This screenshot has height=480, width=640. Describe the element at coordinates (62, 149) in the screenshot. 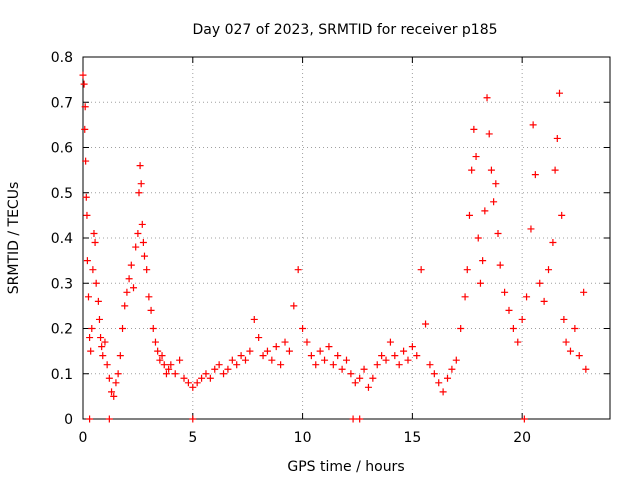

I see `y-tick-label: 0.6` at that location.